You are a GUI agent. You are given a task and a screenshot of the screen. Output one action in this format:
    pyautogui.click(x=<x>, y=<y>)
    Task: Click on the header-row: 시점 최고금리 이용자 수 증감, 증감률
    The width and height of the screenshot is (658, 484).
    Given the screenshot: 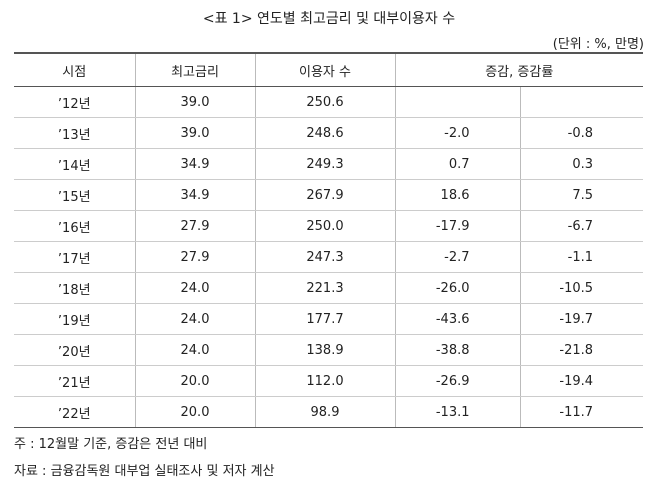 What is the action you would take?
    pyautogui.click(x=329, y=69)
    